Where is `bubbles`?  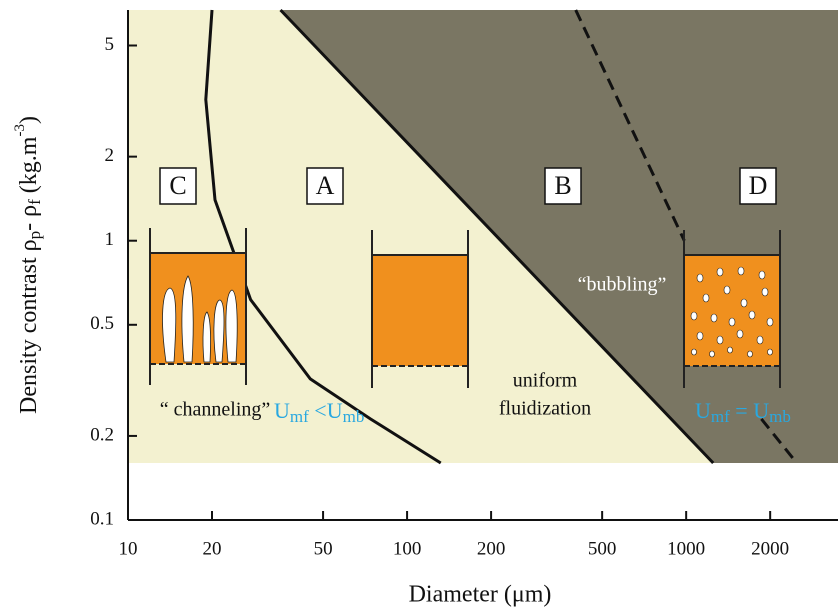 bubbles is located at coordinates (732, 312).